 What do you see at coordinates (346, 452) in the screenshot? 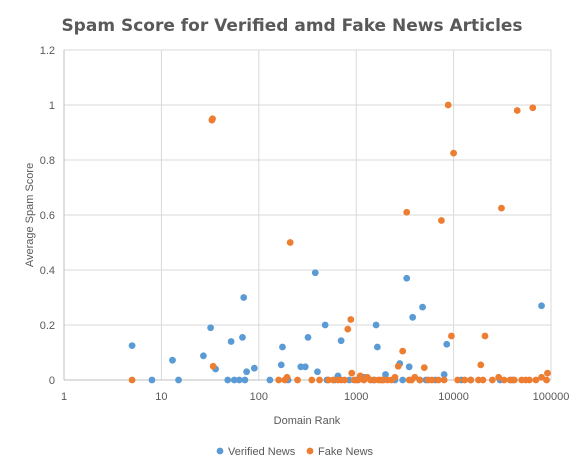
I see `legend-label-fake-news: Fake News` at bounding box center [346, 452].